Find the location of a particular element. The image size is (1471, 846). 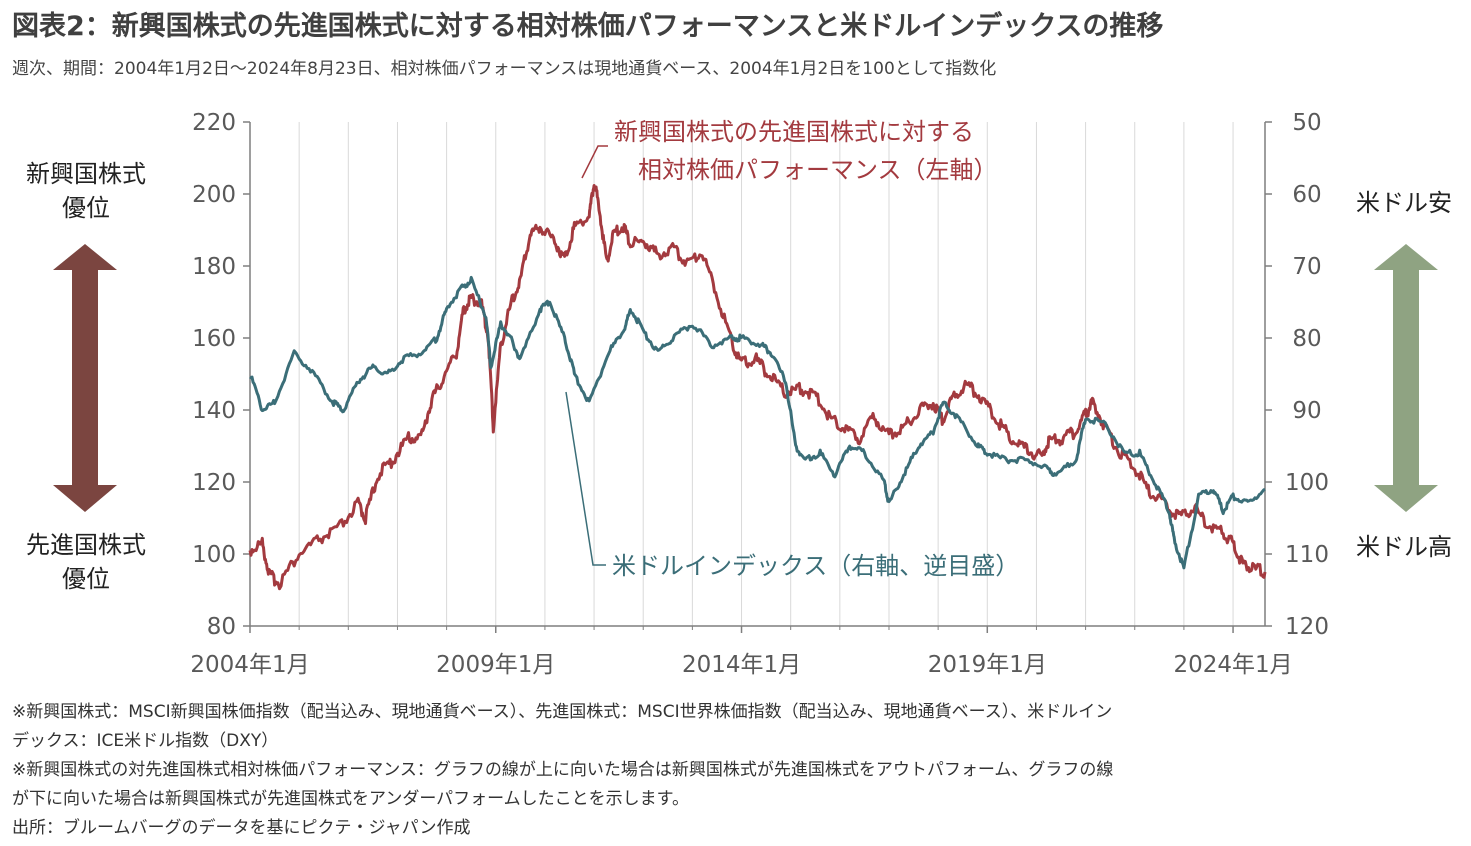

x-tick-label: 2019年1月 is located at coordinates (987, 665).